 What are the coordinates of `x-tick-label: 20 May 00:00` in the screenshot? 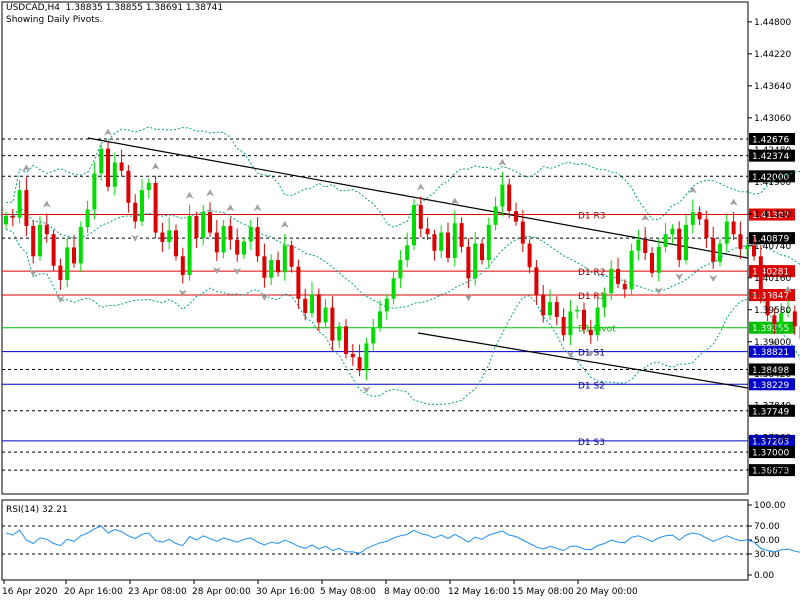 It's located at (607, 592).